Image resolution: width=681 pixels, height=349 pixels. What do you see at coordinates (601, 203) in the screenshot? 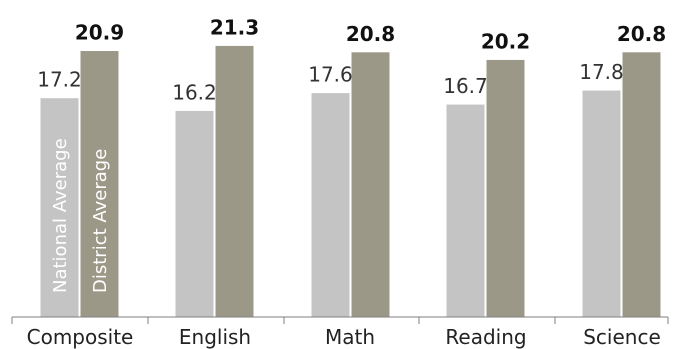
I see `bar-national-science` at bounding box center [601, 203].